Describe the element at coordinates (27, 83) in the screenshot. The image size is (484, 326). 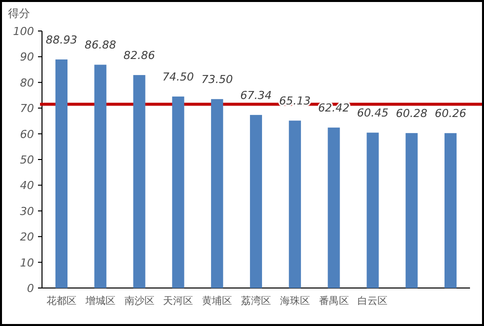
I see `y-tick-label: 80` at that location.